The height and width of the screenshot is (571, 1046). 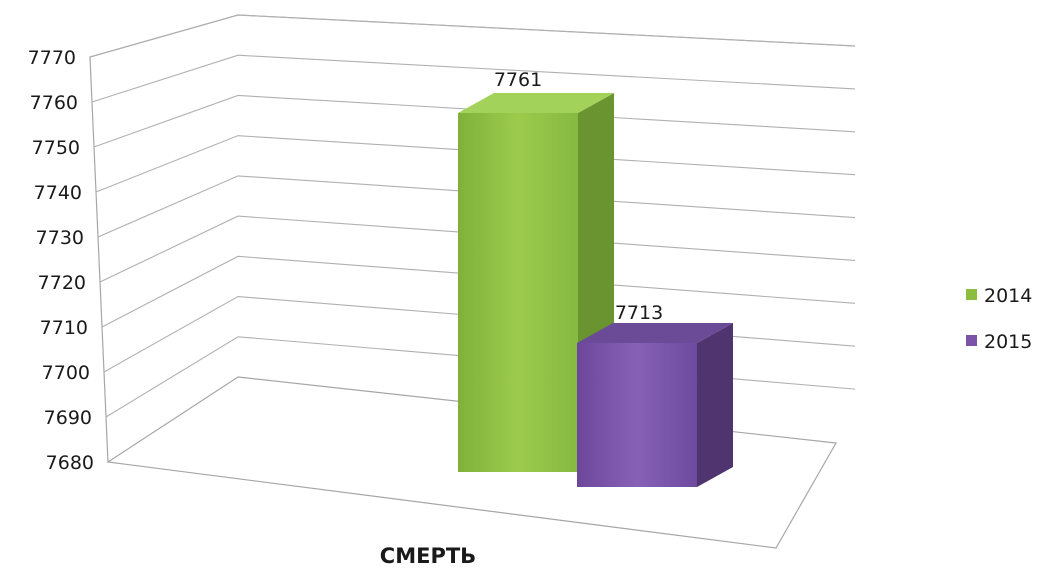 I want to click on bar-2015, so click(x=655, y=405).